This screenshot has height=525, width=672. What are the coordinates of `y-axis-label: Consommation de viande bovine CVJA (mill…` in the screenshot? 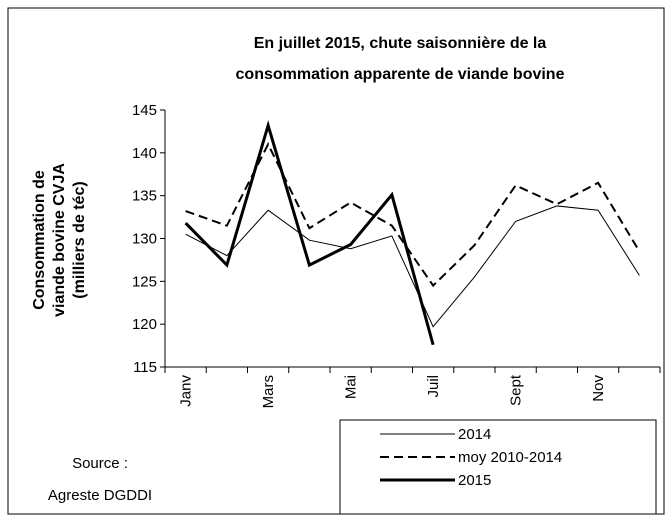 It's located at (59, 240).